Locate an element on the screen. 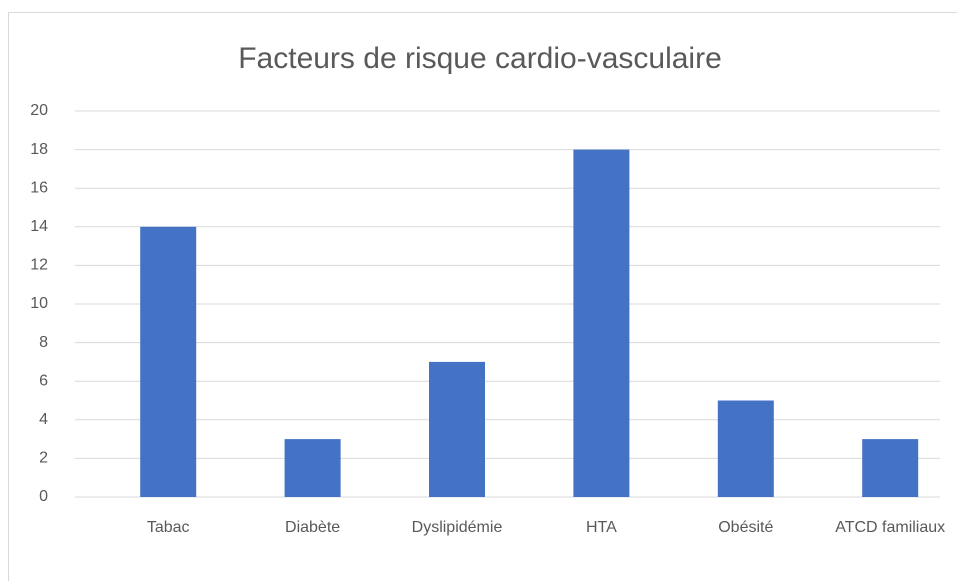 Image resolution: width=957 pixels, height=581 pixels. y-tick-label: 4 is located at coordinates (43, 419).